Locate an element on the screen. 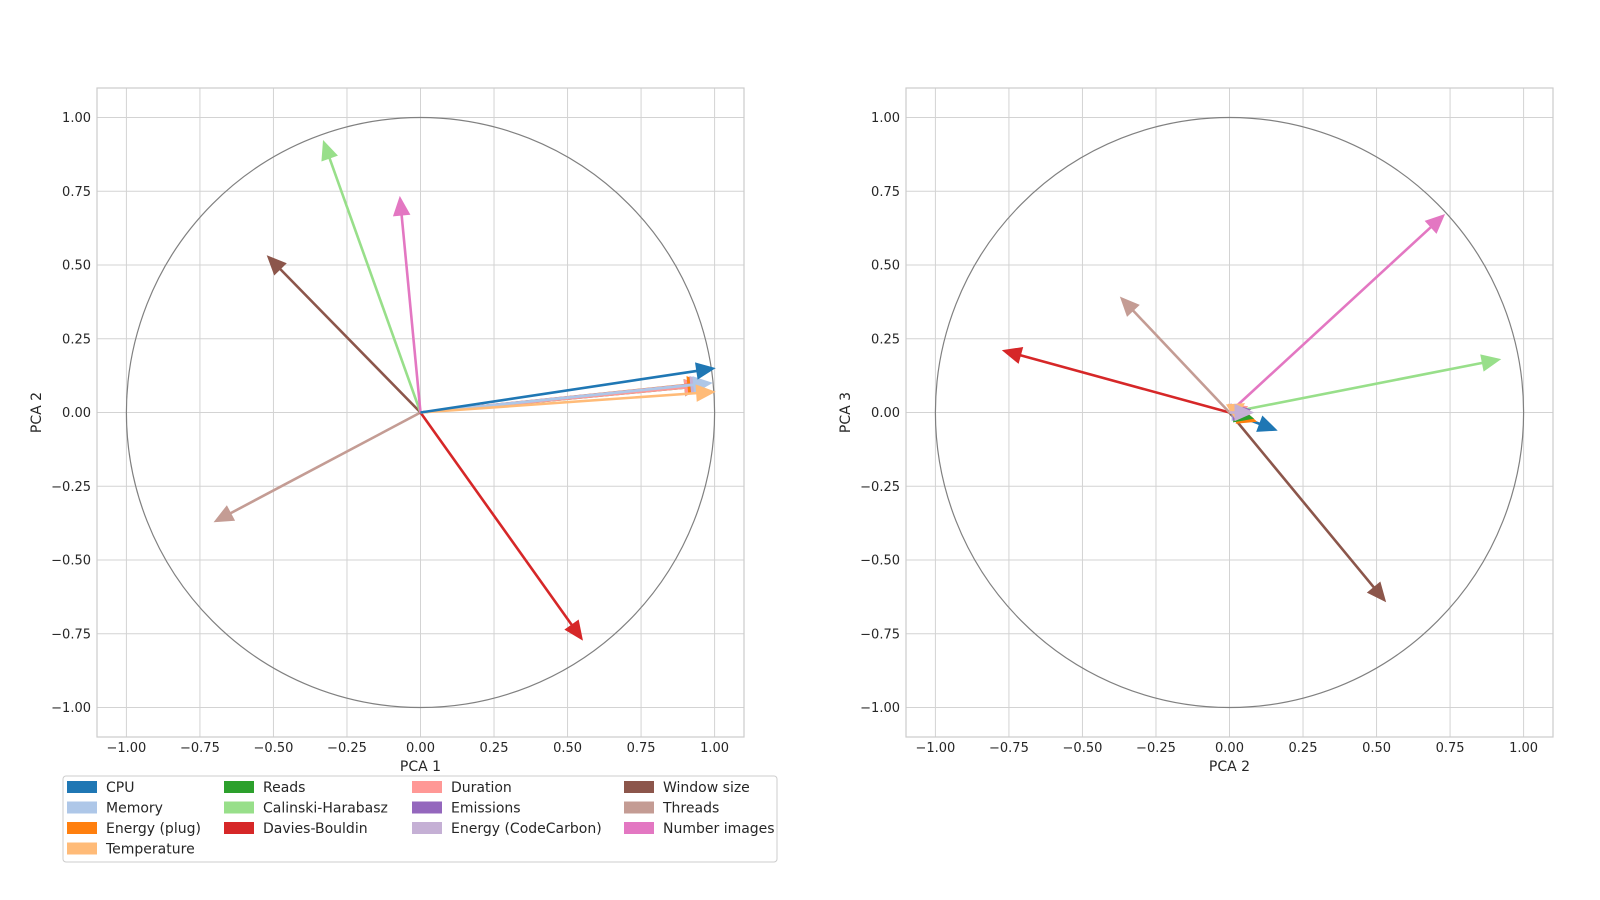 Image resolution: width=1600 pixels, height=900 pixels. x-tick-label: 1.00 is located at coordinates (714, 748).